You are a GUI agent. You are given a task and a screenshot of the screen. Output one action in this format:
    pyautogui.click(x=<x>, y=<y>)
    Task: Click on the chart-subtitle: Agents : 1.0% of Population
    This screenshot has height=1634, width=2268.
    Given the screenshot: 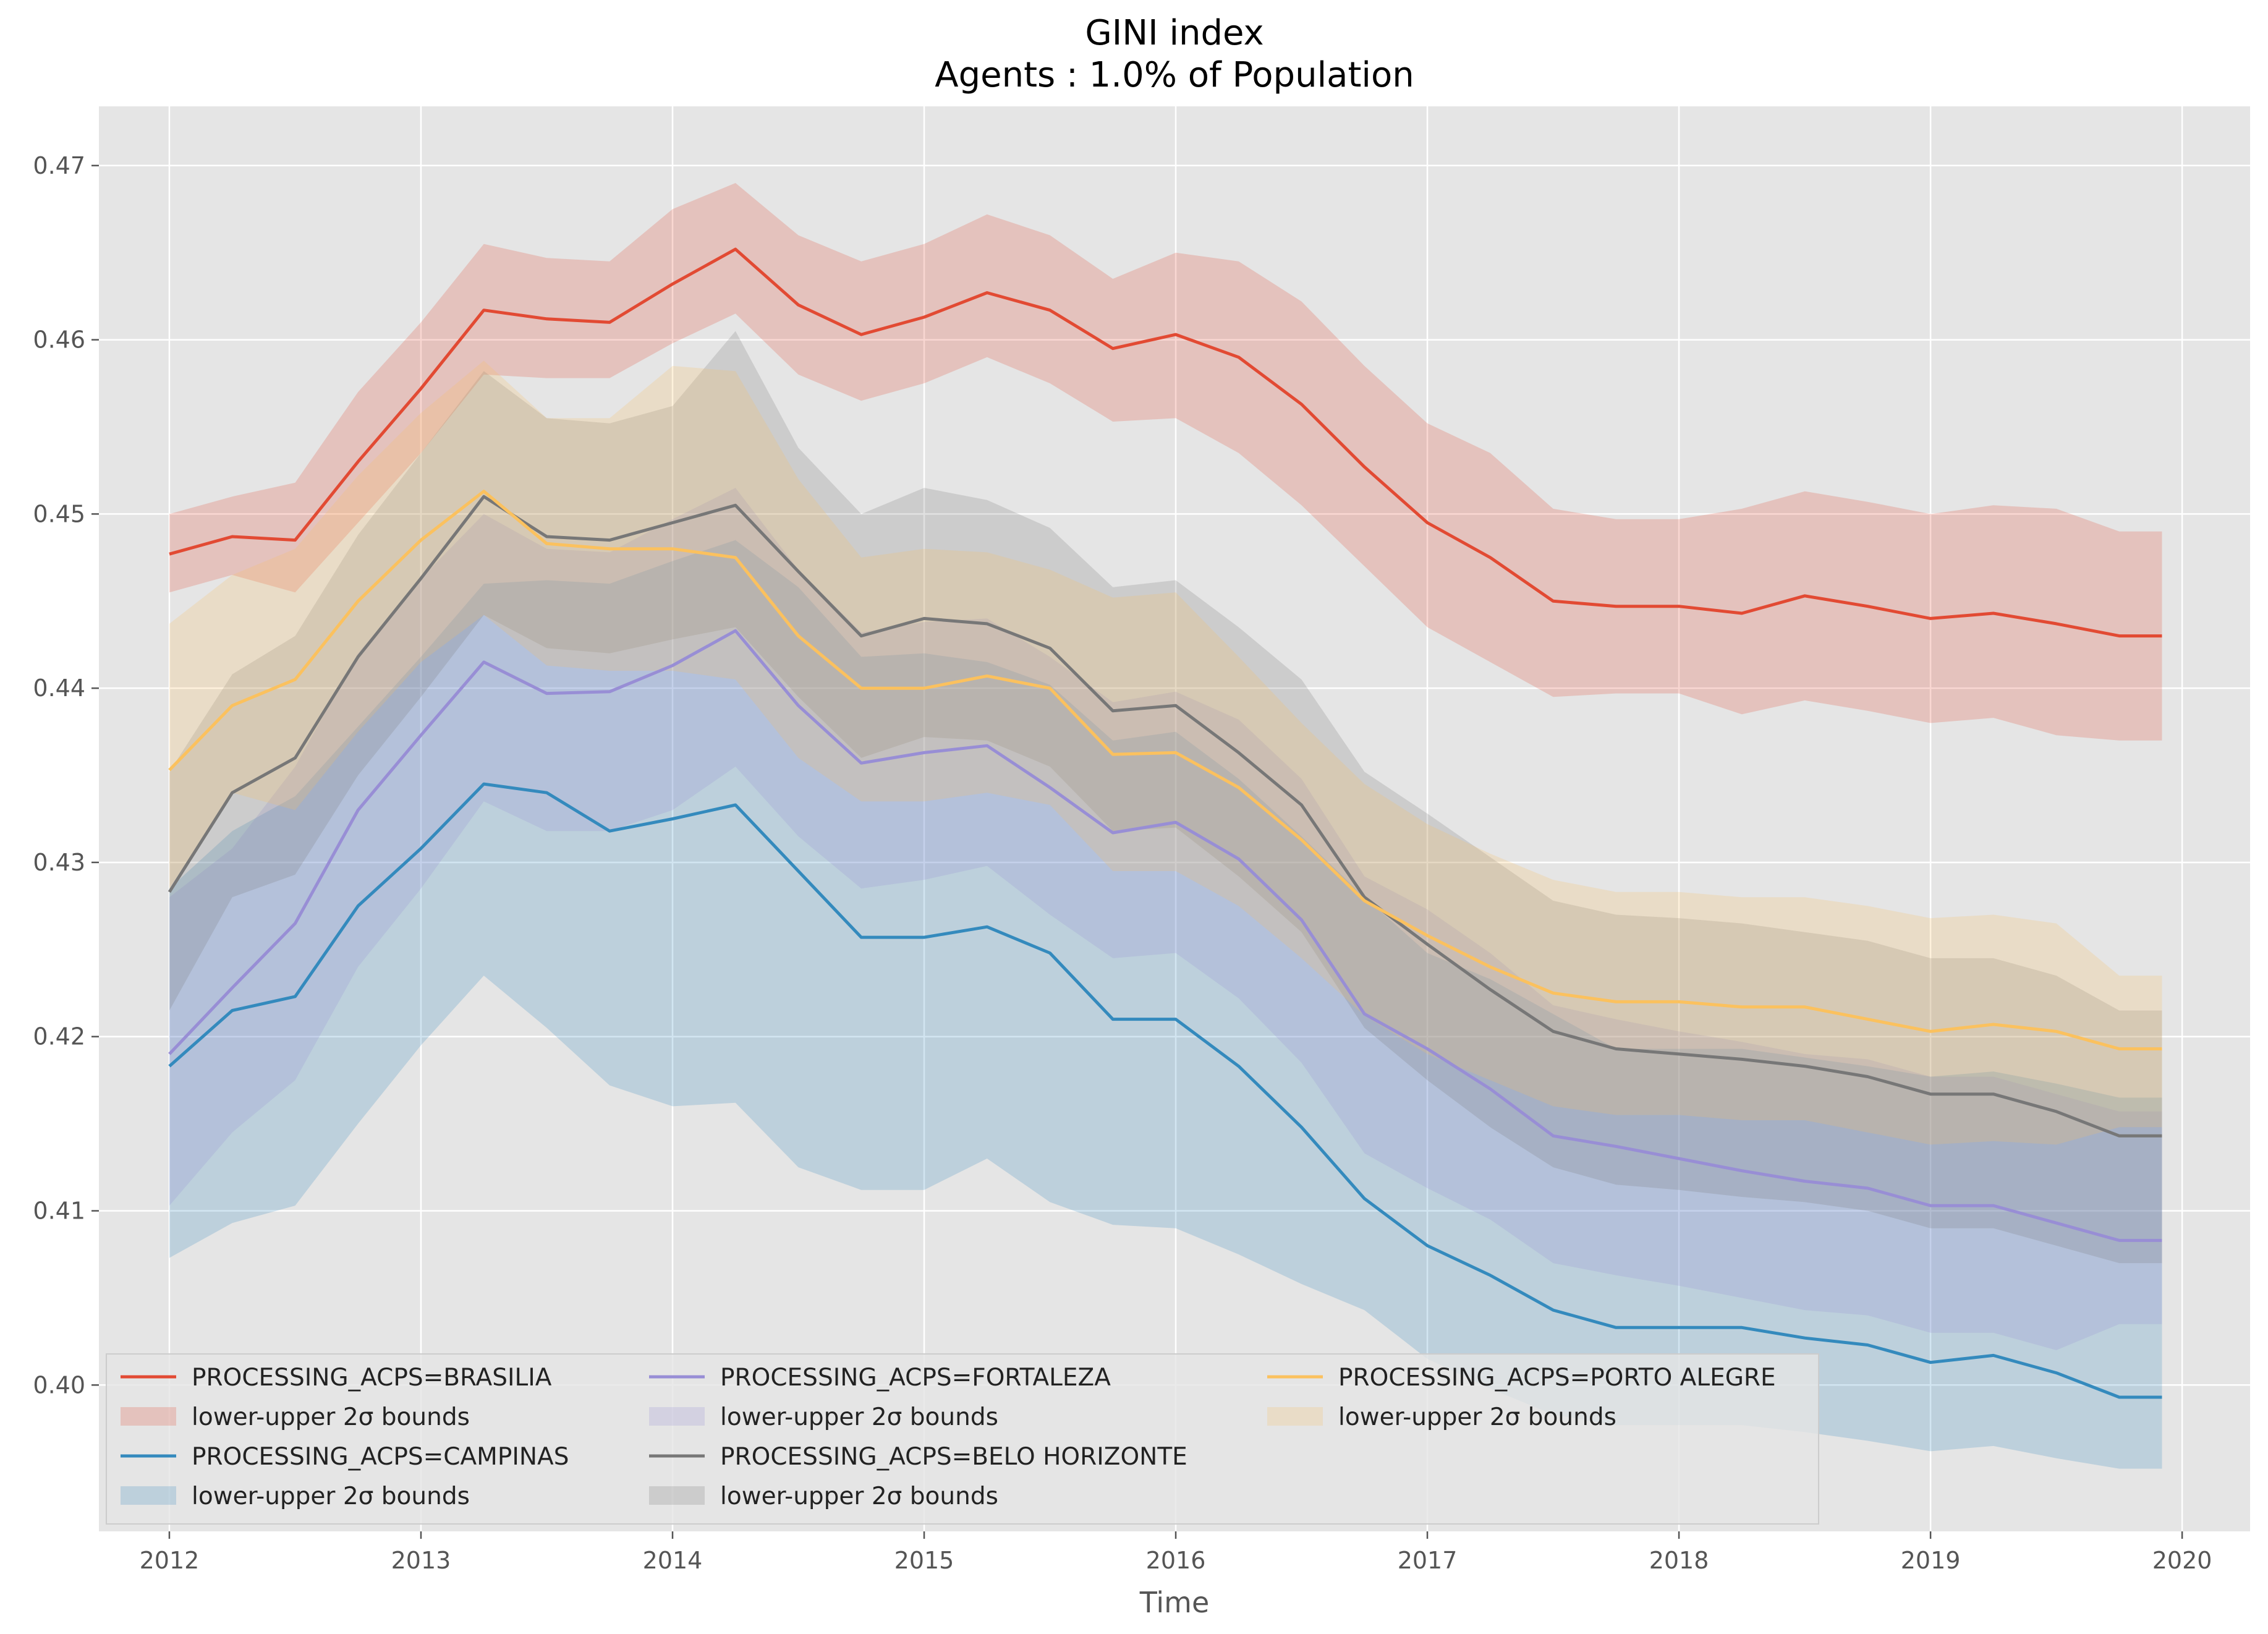 What is the action you would take?
    pyautogui.click(x=1174, y=75)
    